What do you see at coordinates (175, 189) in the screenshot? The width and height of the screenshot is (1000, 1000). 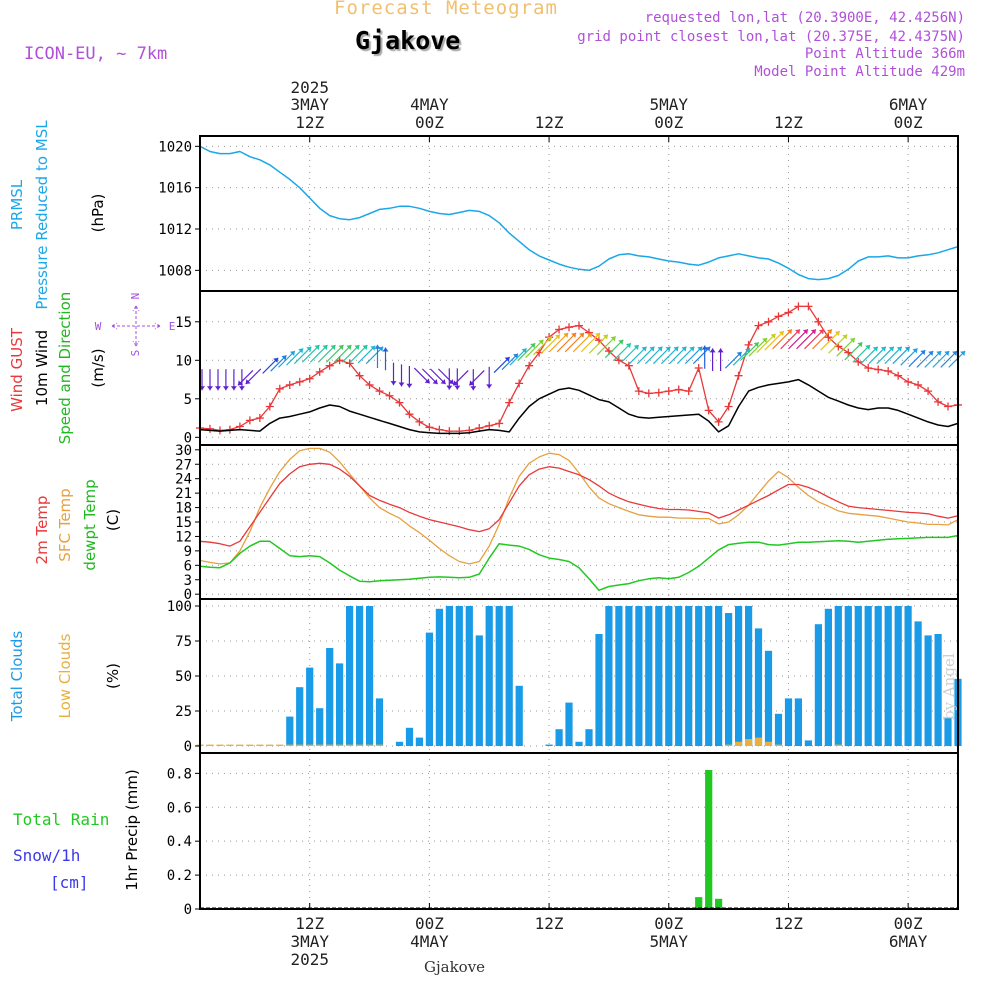 I see `y-tick-label: 1016` at bounding box center [175, 189].